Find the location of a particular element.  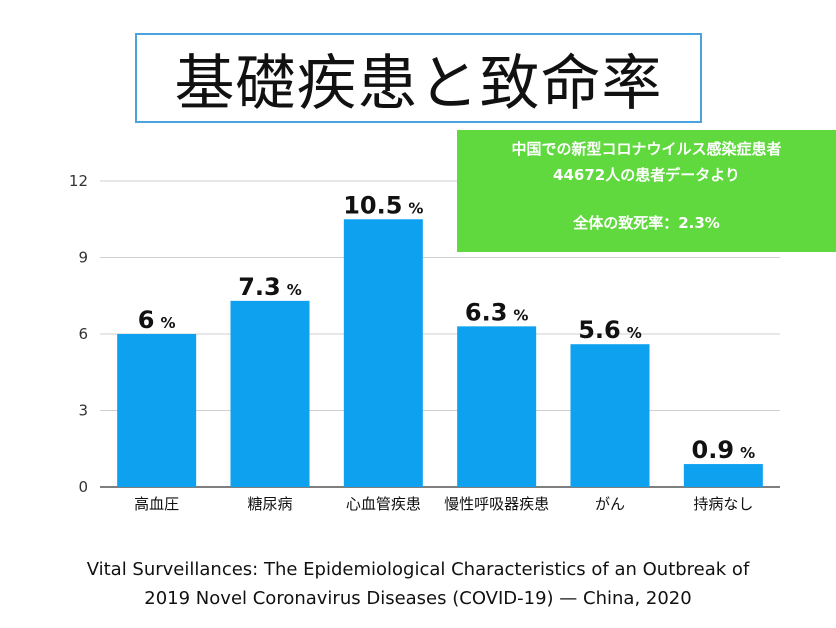

y-tick-label: 9 is located at coordinates (83, 258).